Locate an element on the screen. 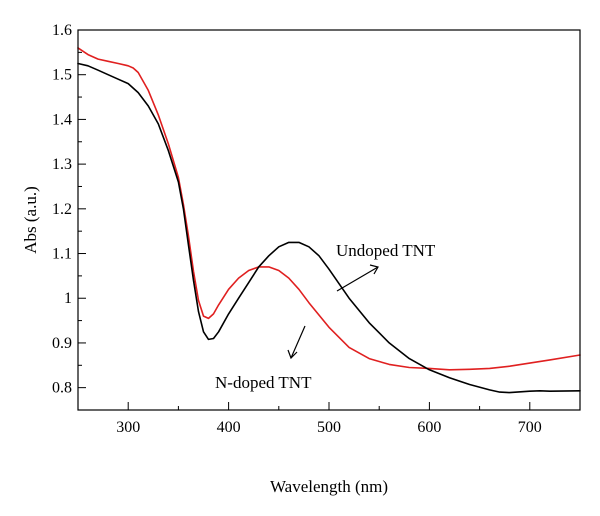 Image resolution: width=600 pixels, height=516 pixels. y-tick-label: 1.5 is located at coordinates (62, 75).